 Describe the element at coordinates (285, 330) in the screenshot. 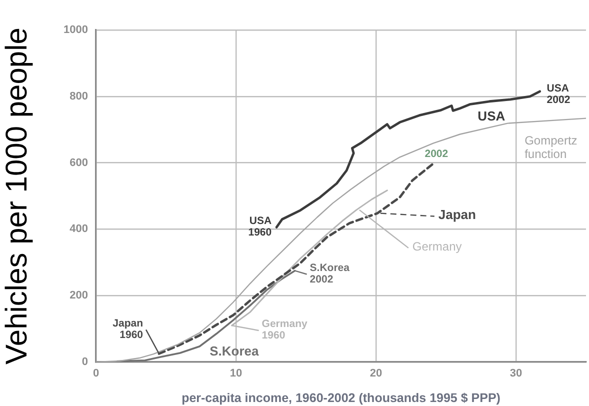

I see `annotation: Germany 1960` at that location.